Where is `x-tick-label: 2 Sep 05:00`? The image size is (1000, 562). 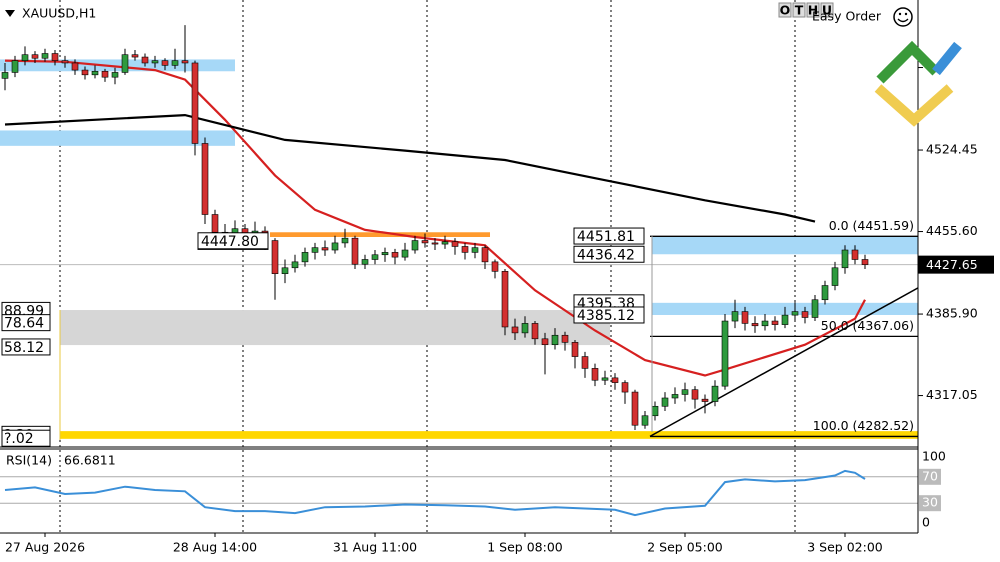 x-tick-label: 2 Sep 05:00 is located at coordinates (685, 547).